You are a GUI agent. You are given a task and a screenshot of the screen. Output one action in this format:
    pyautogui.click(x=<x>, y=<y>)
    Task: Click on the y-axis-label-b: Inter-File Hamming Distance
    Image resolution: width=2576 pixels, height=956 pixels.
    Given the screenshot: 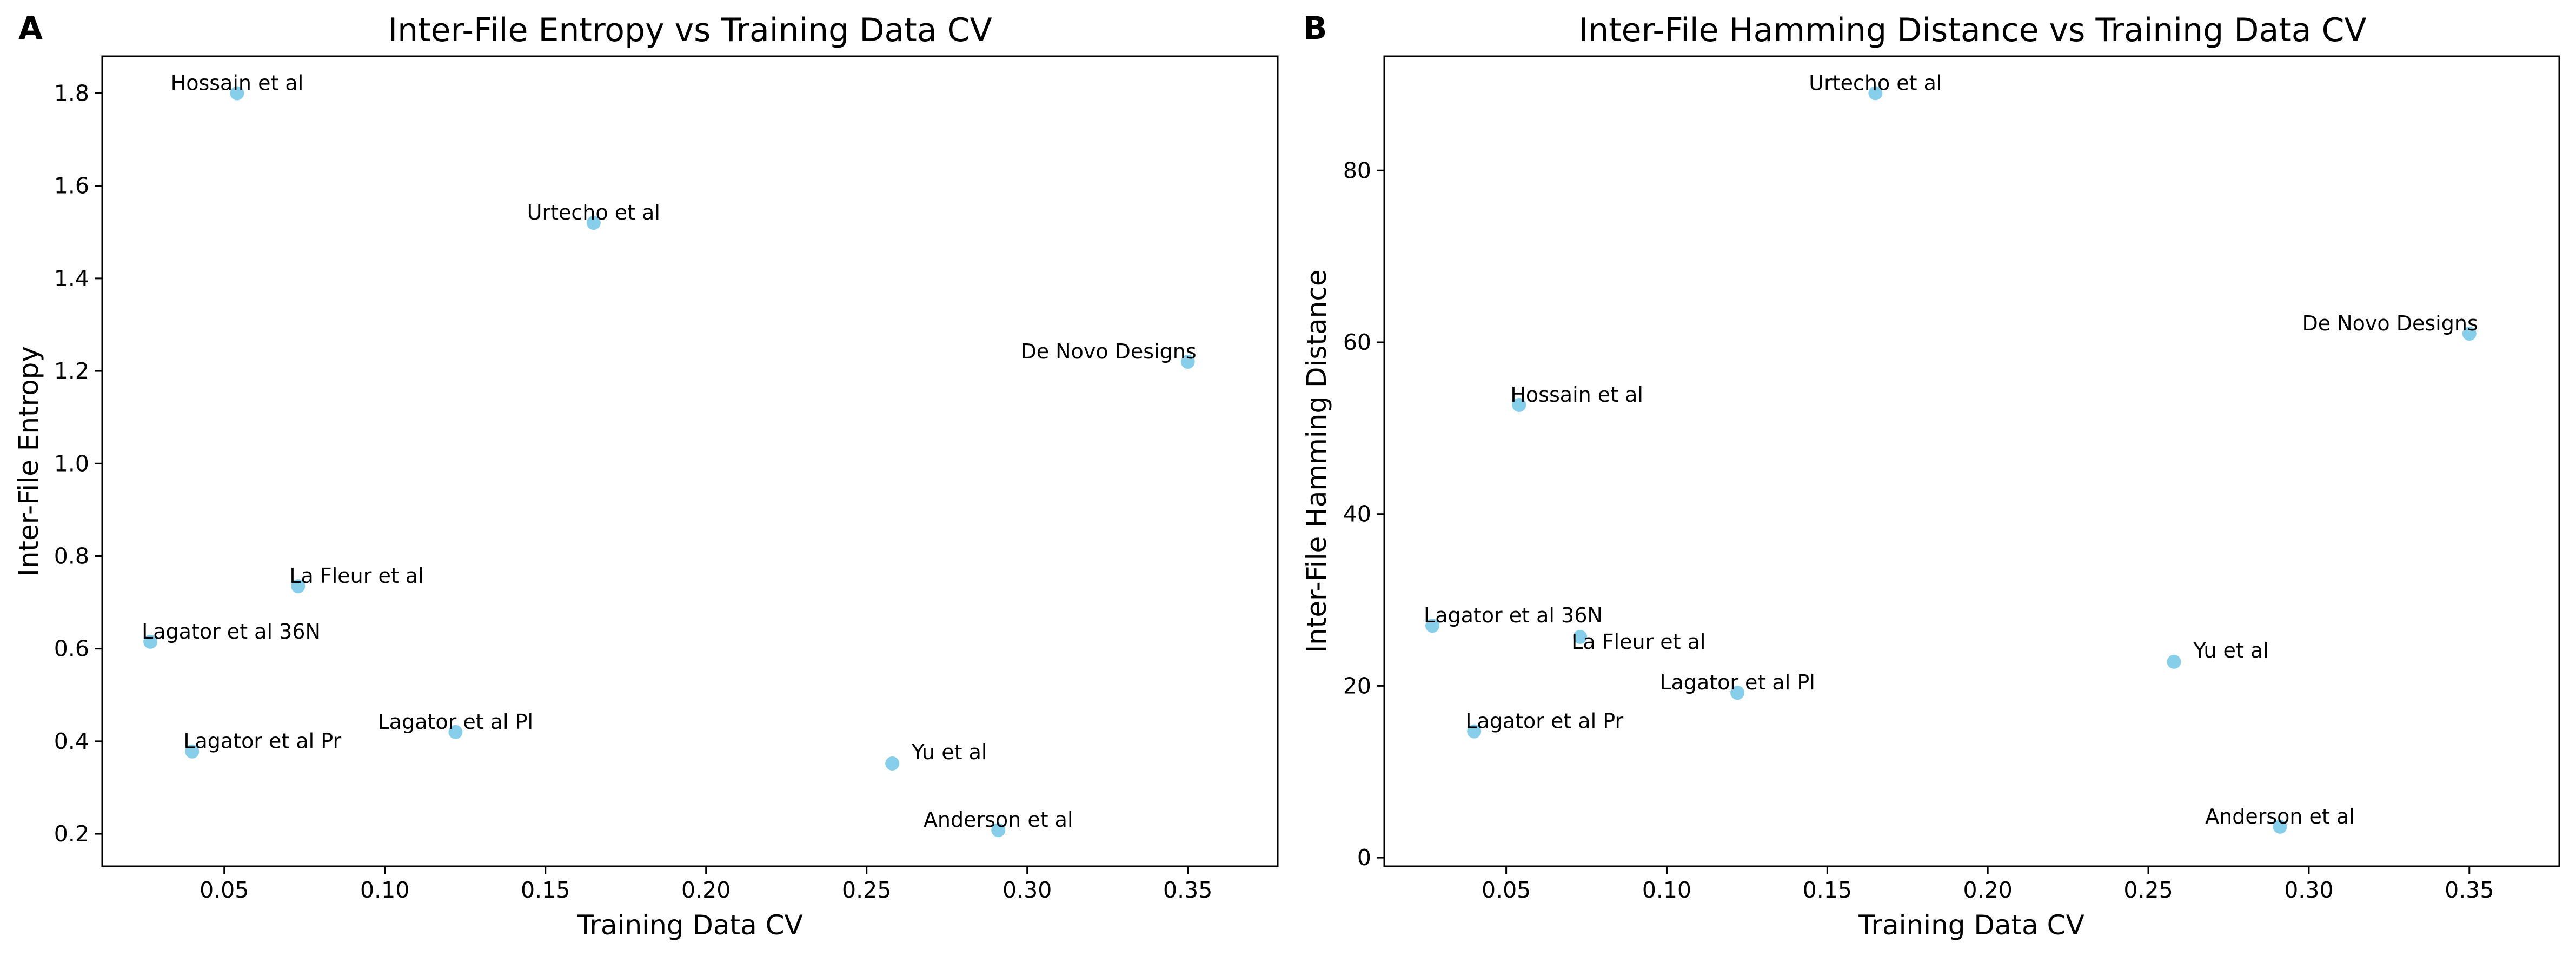 What is the action you would take?
    pyautogui.click(x=1316, y=461)
    